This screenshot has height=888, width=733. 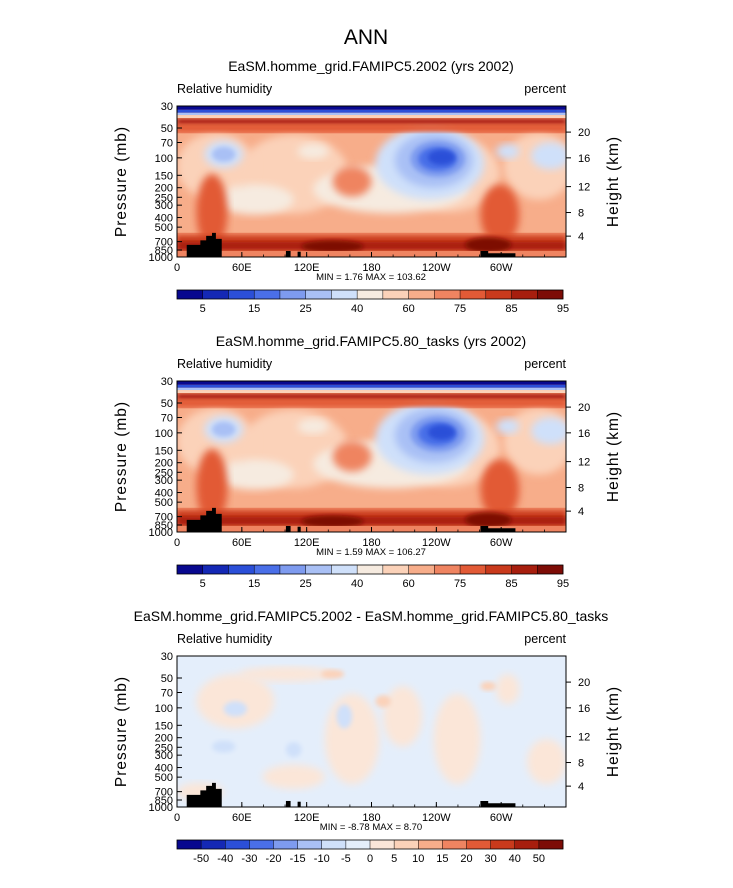 I want to click on y-tick-label: 500, so click(x=164, y=228).